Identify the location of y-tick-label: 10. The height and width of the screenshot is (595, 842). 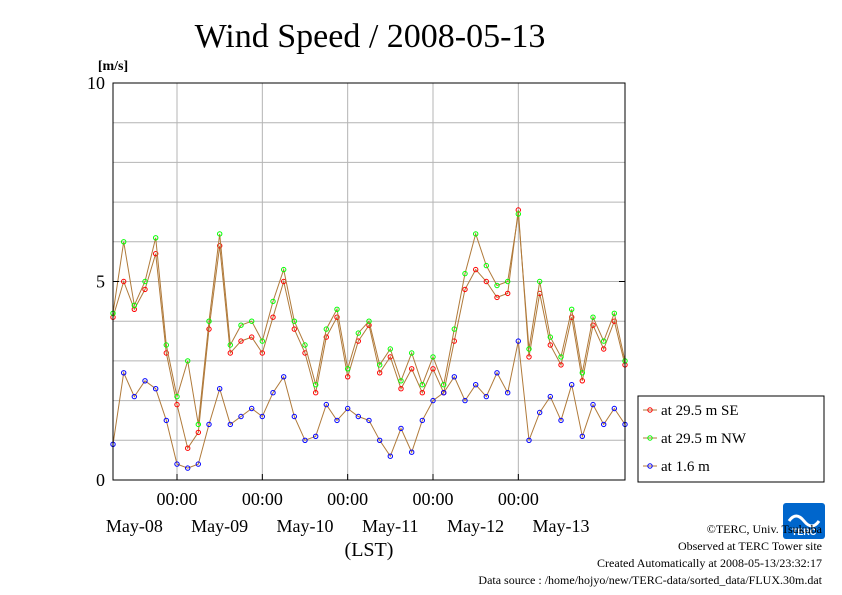
(96, 83).